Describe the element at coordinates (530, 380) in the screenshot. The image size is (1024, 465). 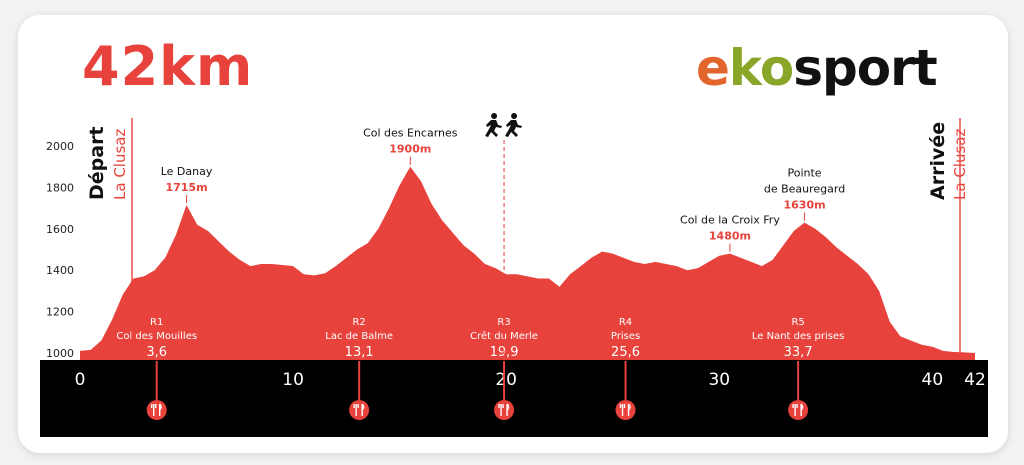
I see `x-axis: 0 10 20 30 40 42` at that location.